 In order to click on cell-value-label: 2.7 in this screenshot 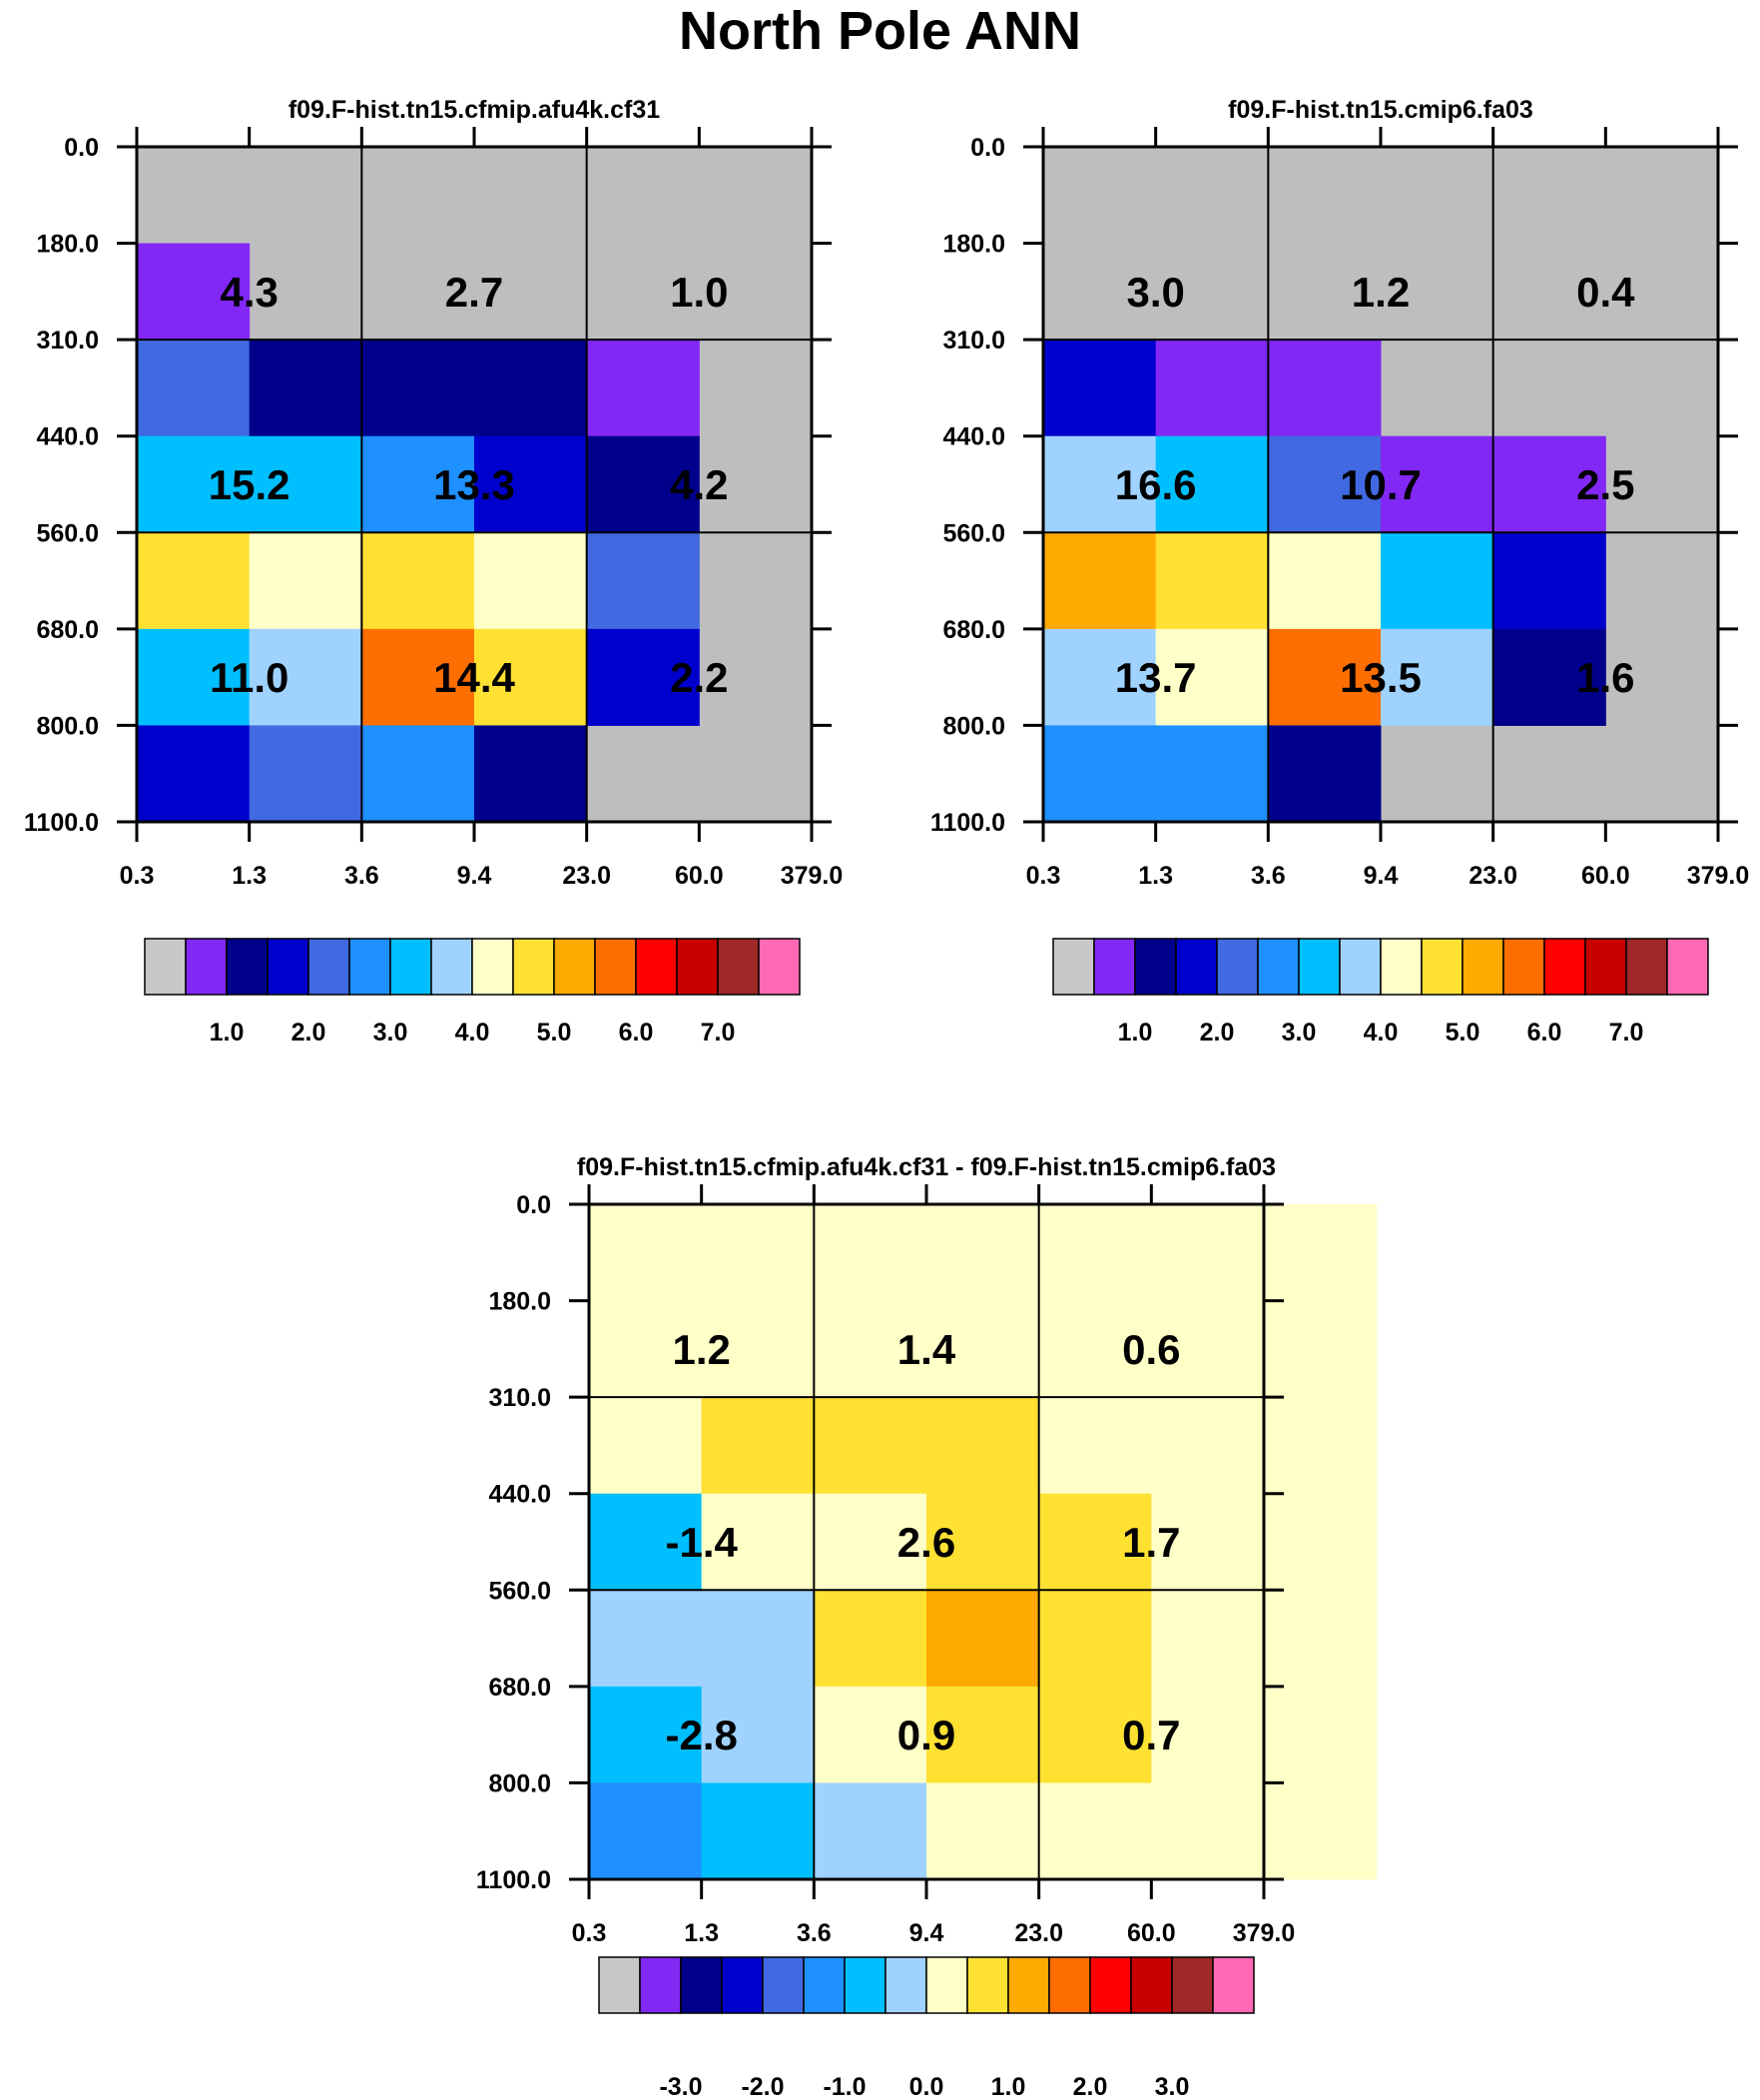, I will do `click(474, 292)`.